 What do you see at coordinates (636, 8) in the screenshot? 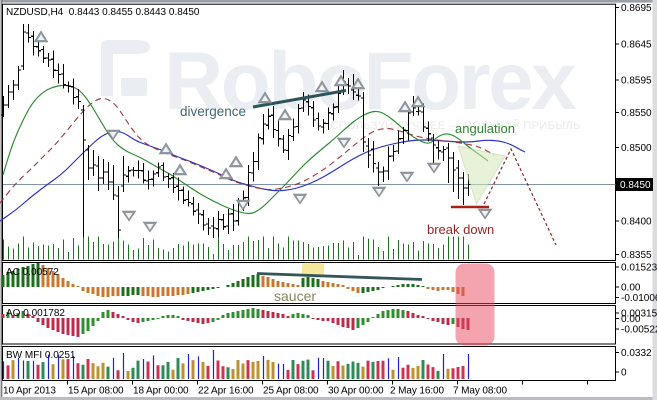
I see `svg-text: 0.8695` at bounding box center [636, 8].